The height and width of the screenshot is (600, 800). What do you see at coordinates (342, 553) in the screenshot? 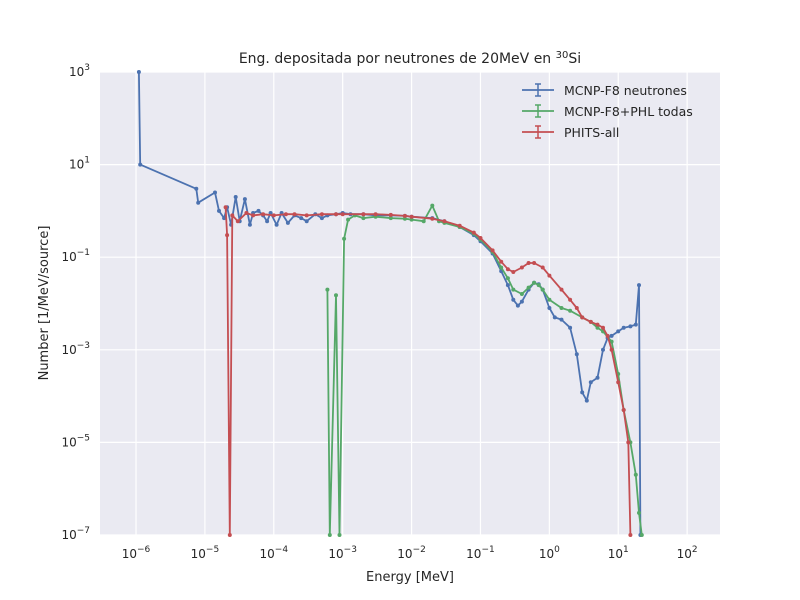
I see `x-tick-label: 10⁻³` at bounding box center [342, 553].